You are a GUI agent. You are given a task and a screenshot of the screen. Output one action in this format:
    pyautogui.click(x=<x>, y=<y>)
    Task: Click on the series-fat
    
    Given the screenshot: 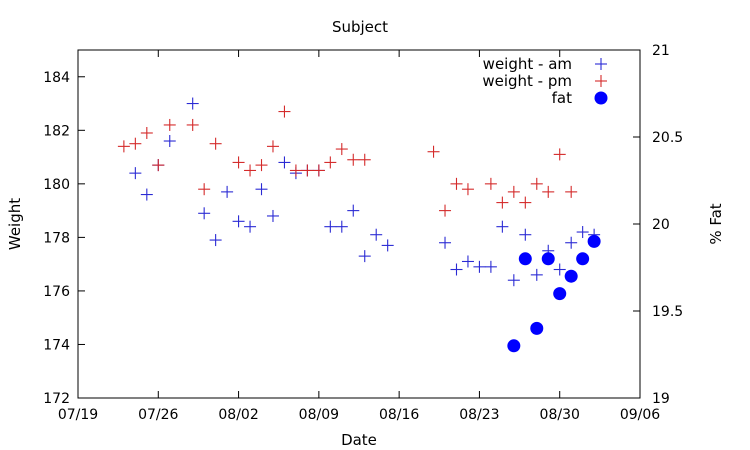 What is the action you would take?
    pyautogui.click(x=554, y=293)
    